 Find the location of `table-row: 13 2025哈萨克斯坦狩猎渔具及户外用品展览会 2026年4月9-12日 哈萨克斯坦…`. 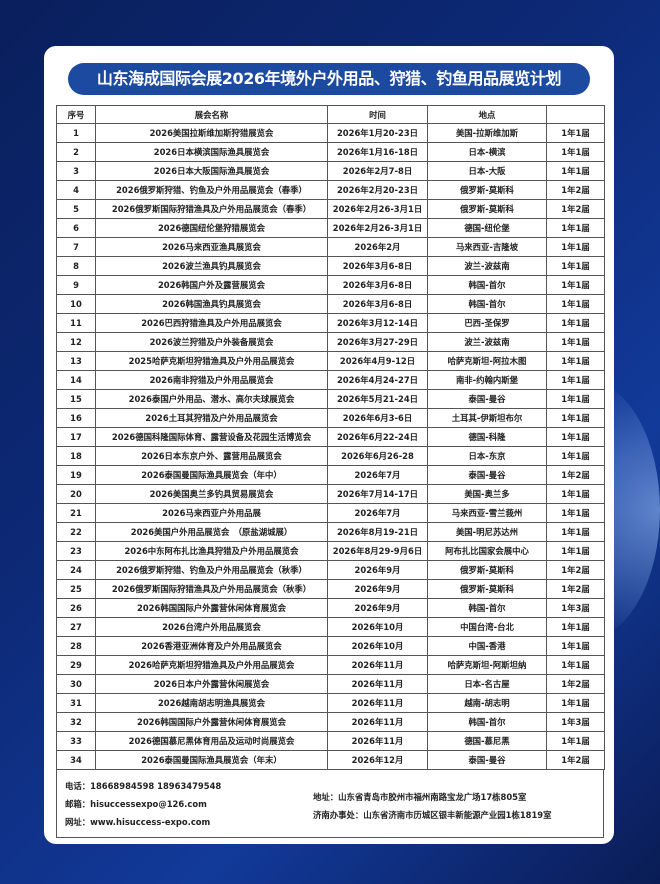

table-row: 13 2025哈萨克斯坦狩猎渔具及户外用品展览会 2026年4月9-12日 哈萨克斯坦… is located at coordinates (330, 361).